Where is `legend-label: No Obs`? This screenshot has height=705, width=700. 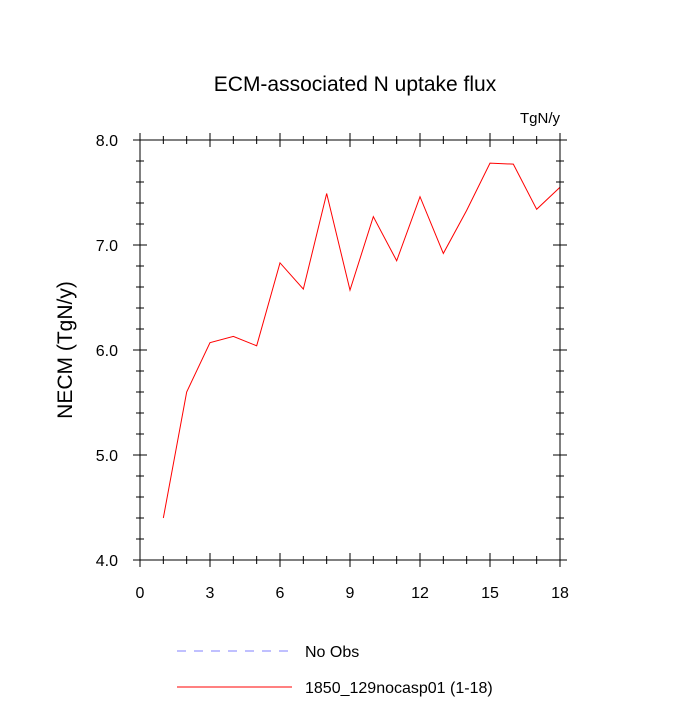 legend-label: No Obs is located at coordinates (332, 652).